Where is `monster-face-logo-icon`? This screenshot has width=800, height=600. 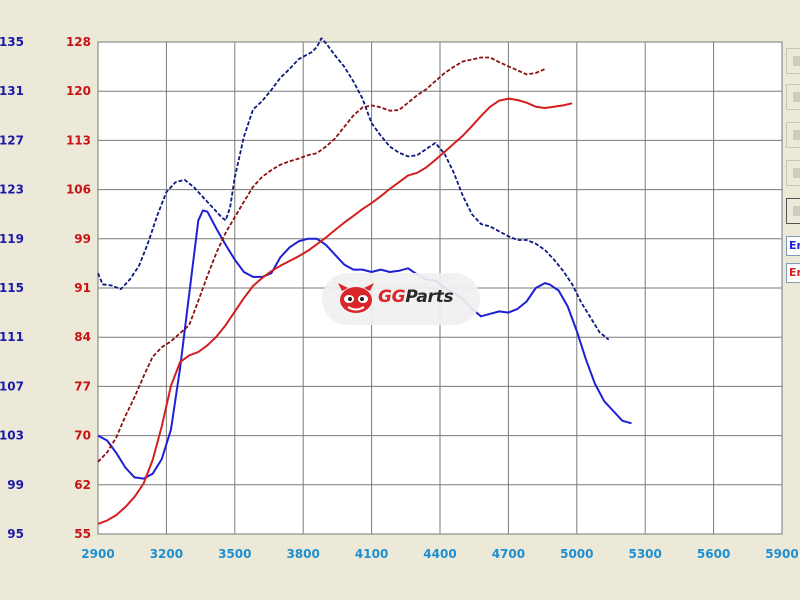 monster-face-logo-icon is located at coordinates (356, 298).